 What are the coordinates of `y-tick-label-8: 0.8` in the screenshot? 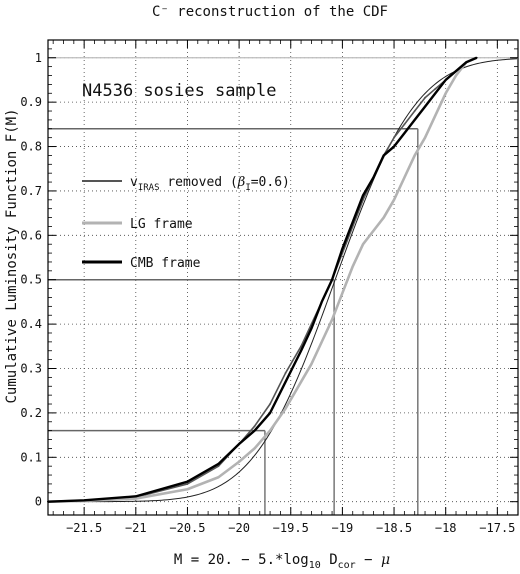 It's located at (31, 147).